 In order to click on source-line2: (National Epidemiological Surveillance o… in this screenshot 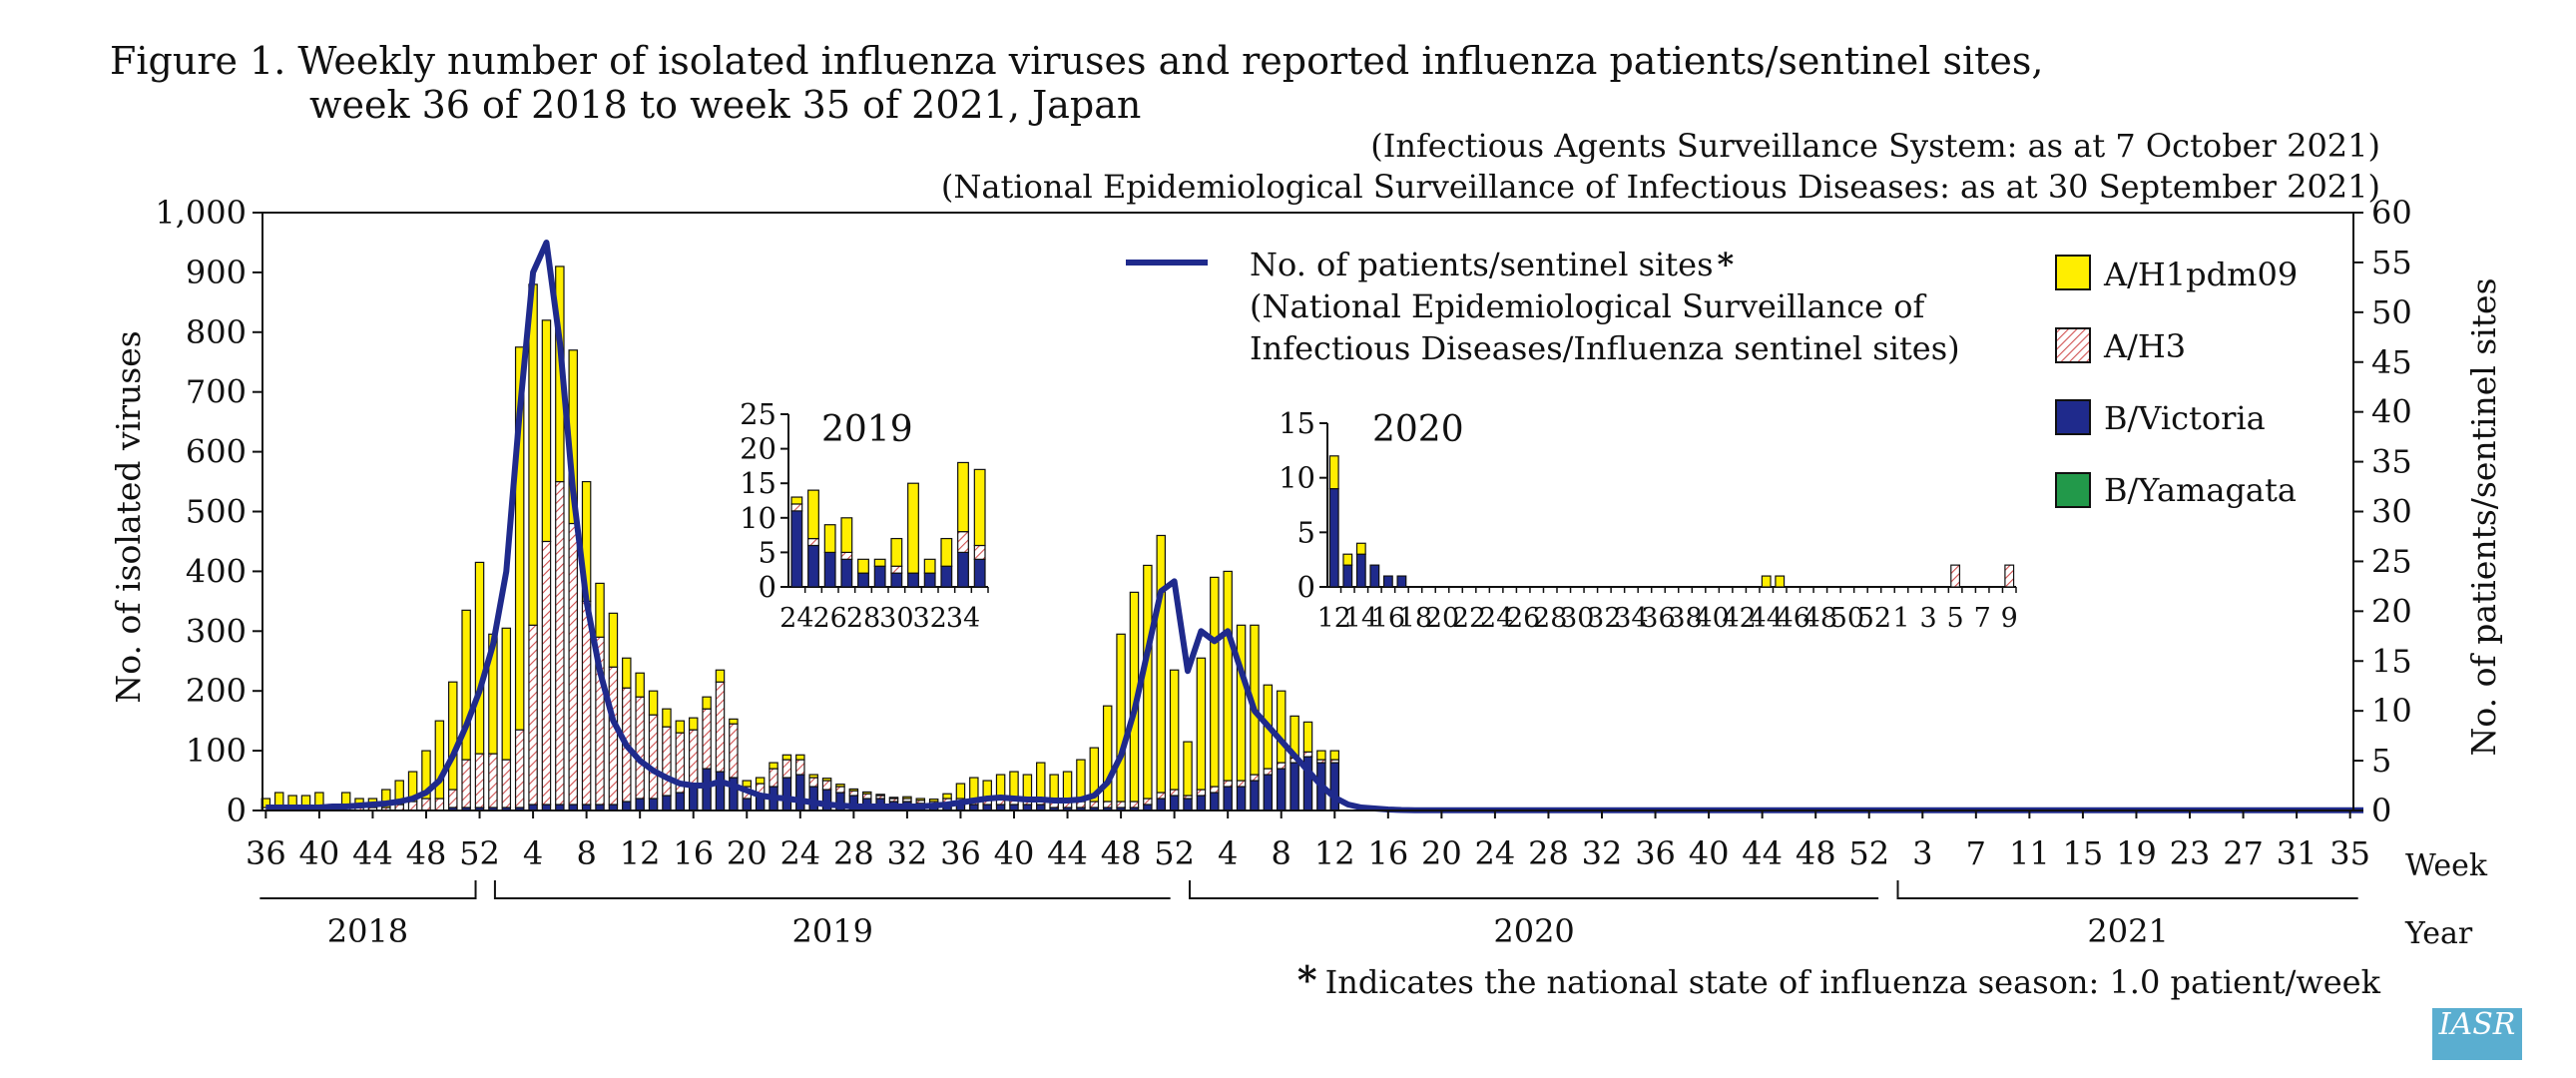, I will do `click(1661, 187)`.